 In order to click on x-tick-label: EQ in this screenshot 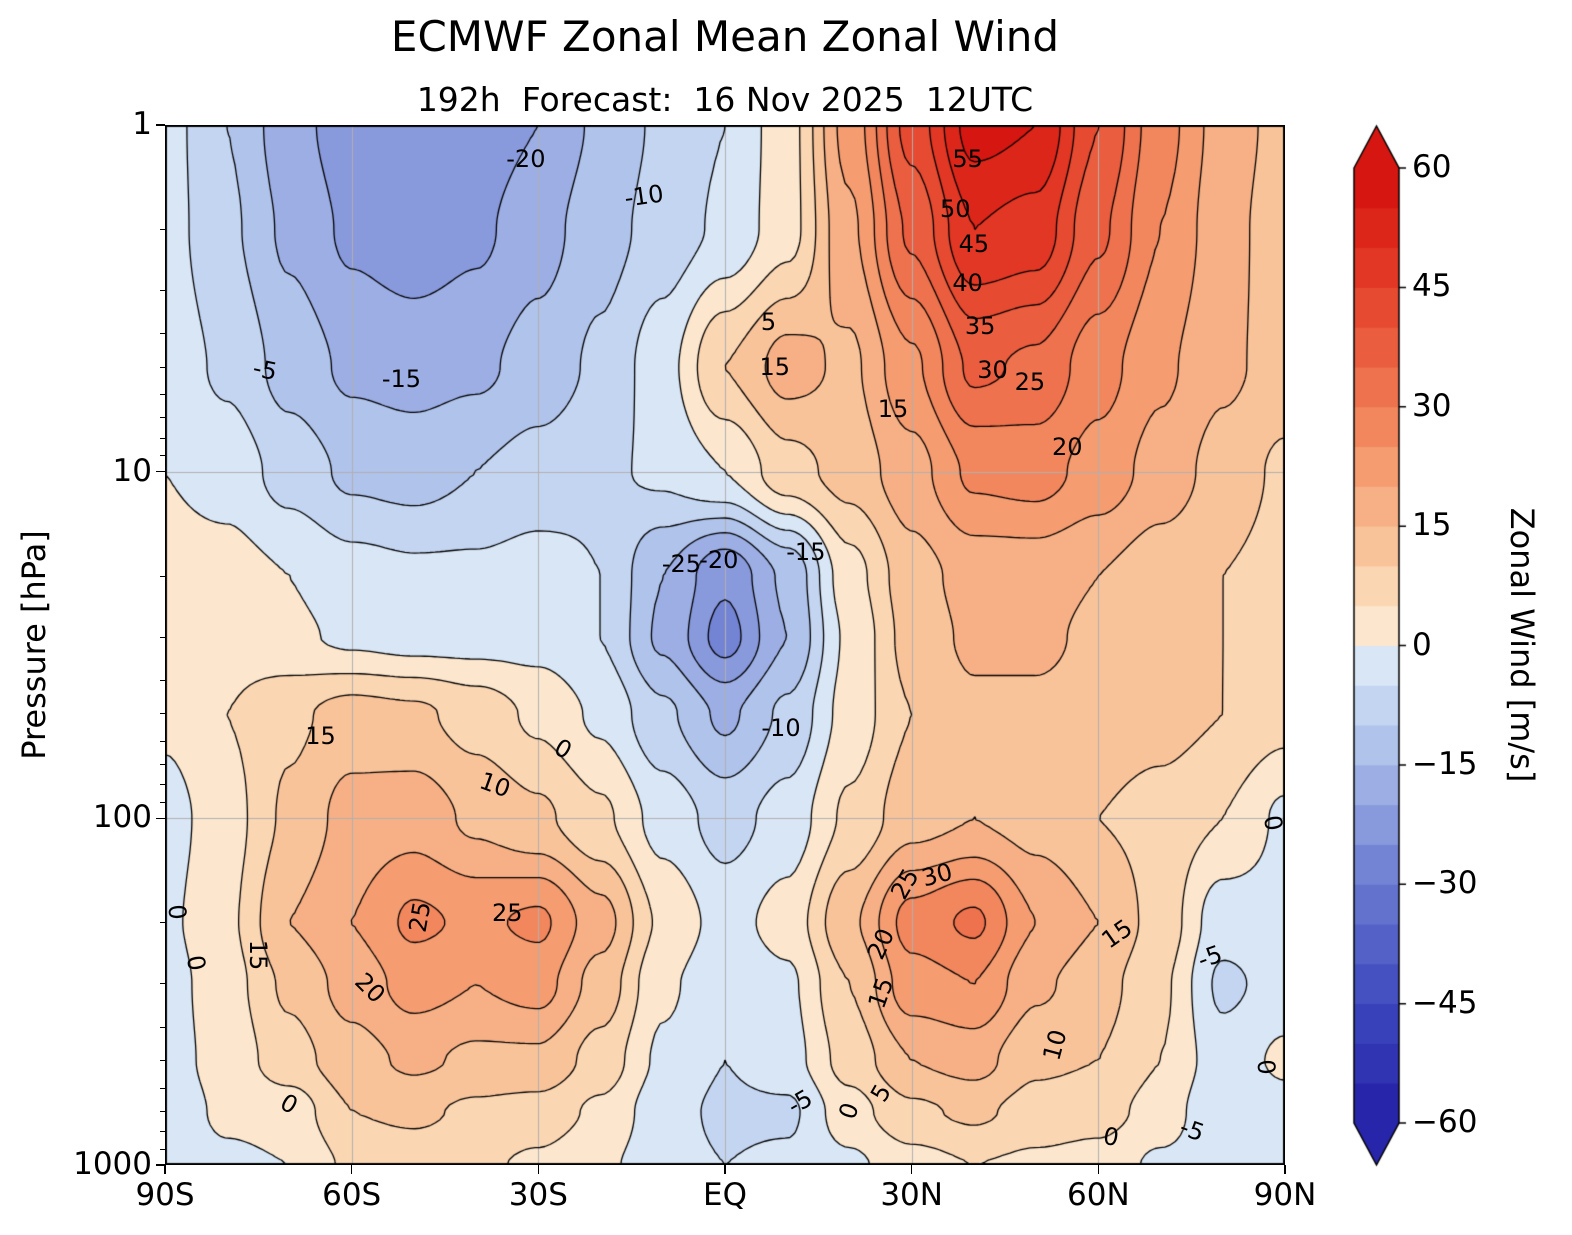, I will do `click(725, 1195)`.